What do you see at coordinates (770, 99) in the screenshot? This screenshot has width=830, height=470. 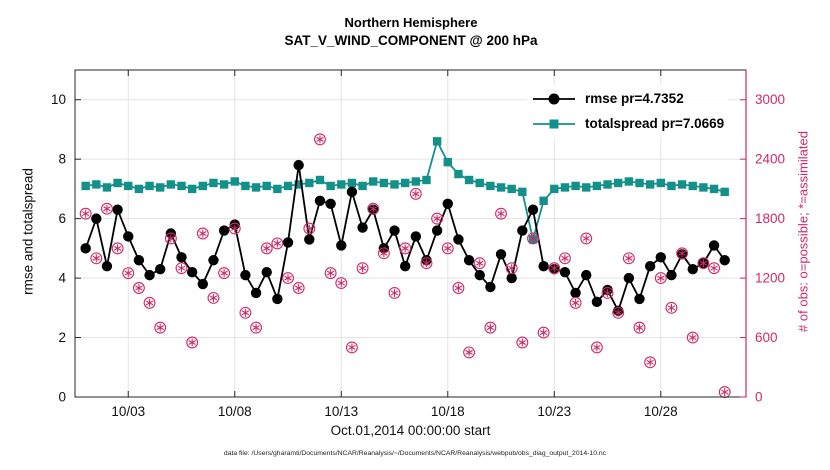 I see `y-tick-label-right: 3000` at bounding box center [770, 99].